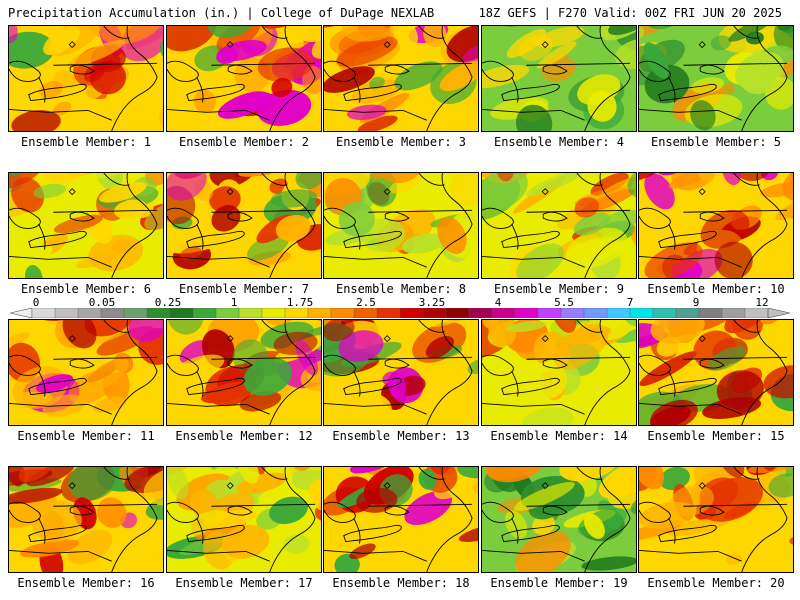  I want to click on colorbar-right-arrow, so click(778, 313).